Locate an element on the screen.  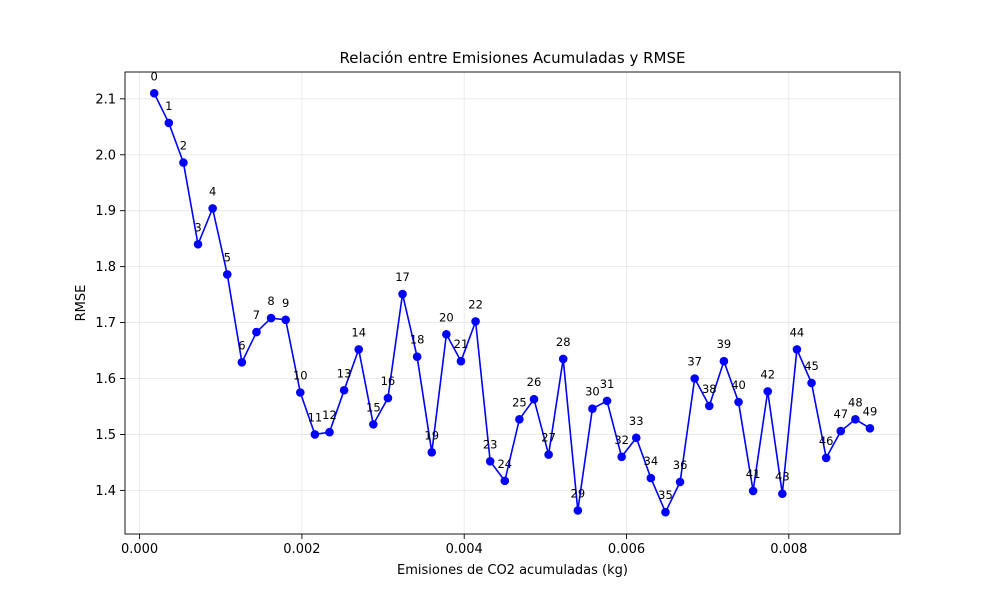
y-axis-label: RMSE is located at coordinates (81, 303).